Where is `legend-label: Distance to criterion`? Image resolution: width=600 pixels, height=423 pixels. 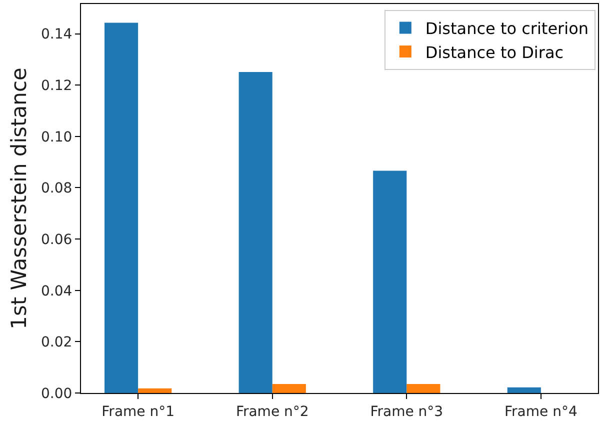 legend-label: Distance to criterion is located at coordinates (507, 28).